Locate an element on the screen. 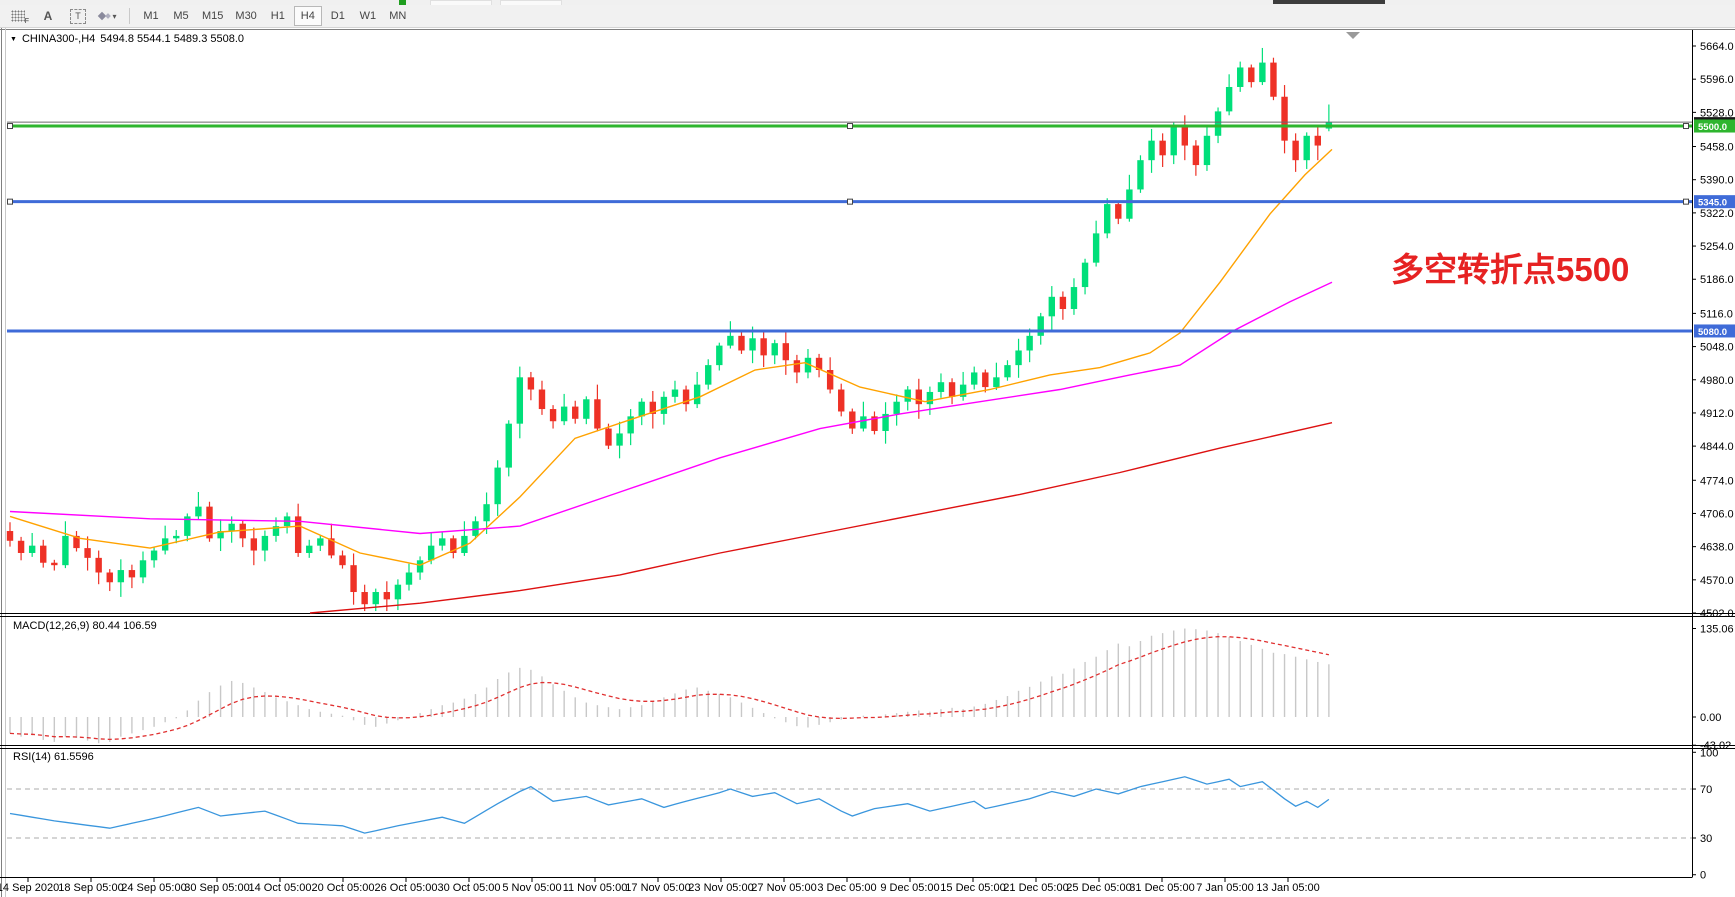 Image resolution: width=1735 pixels, height=897 pixels. shapes-icon is located at coordinates (105, 16).